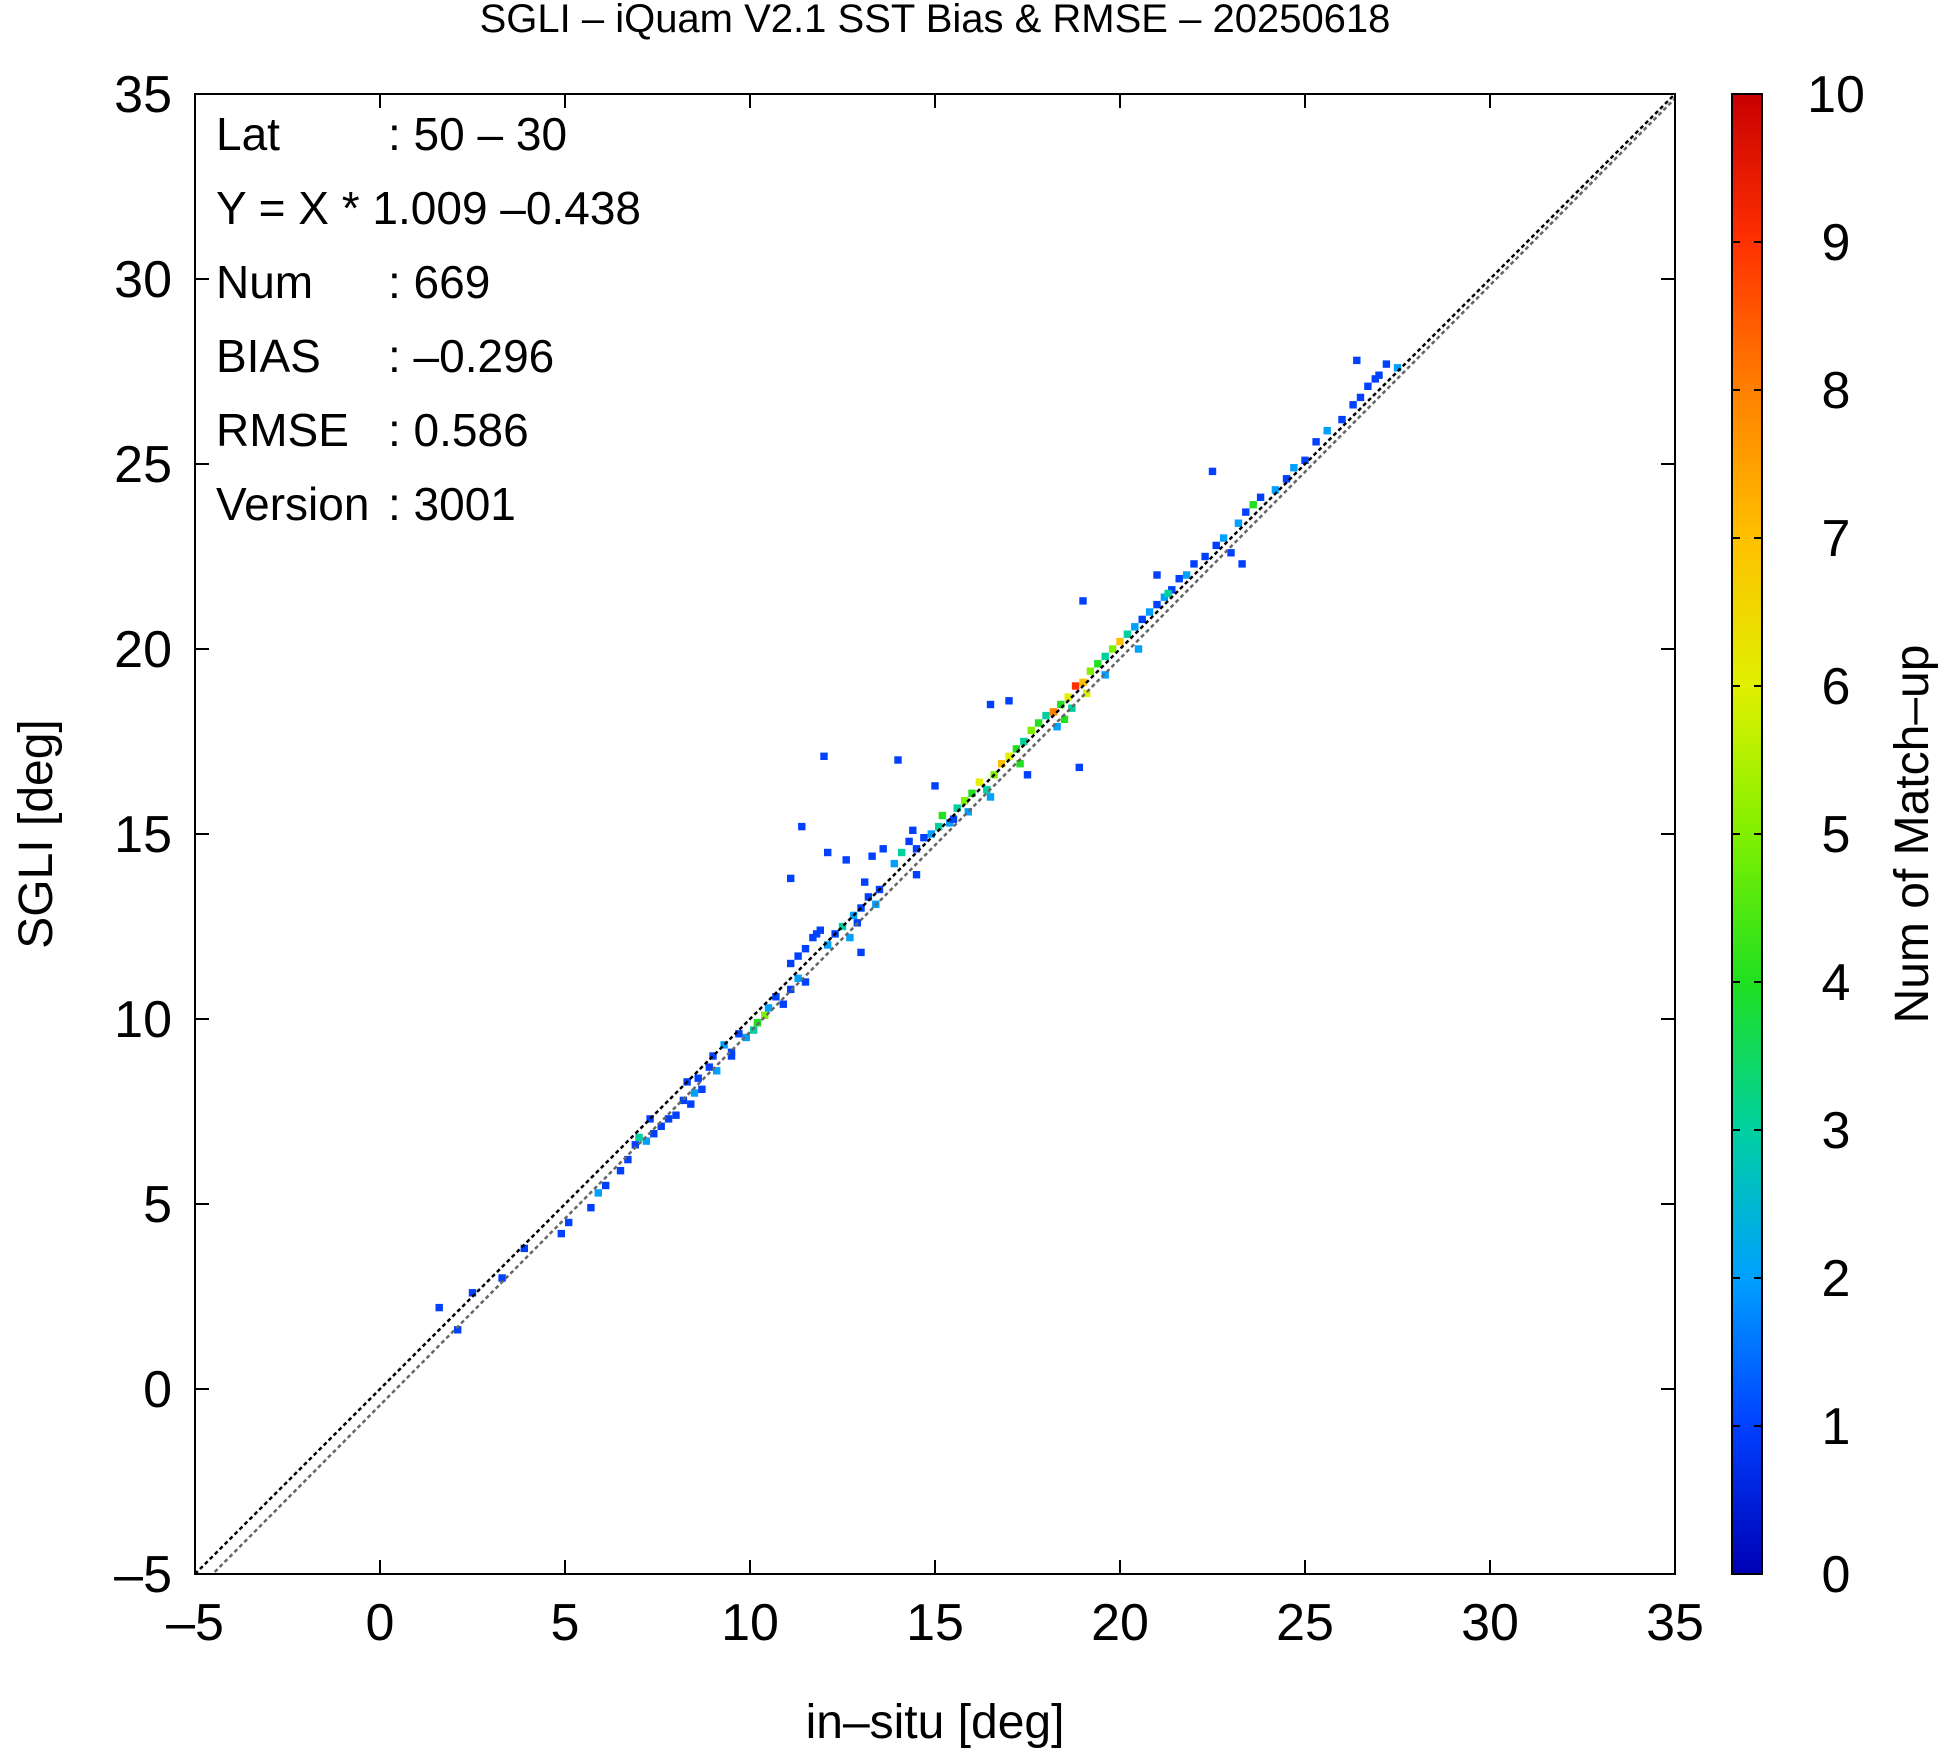 The width and height of the screenshot is (1944, 1756). Describe the element at coordinates (1836, 983) in the screenshot. I see `colorbar-tick-label: 4` at that location.